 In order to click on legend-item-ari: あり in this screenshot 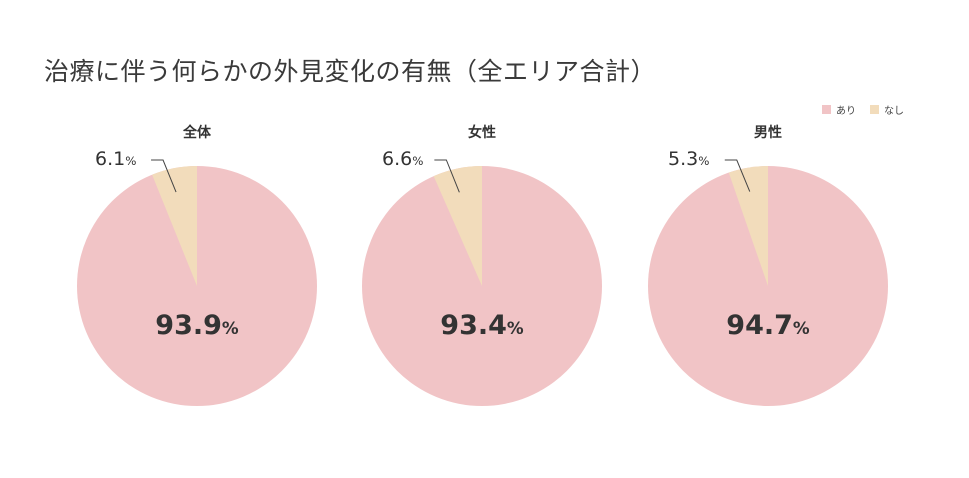, I will do `click(839, 109)`.